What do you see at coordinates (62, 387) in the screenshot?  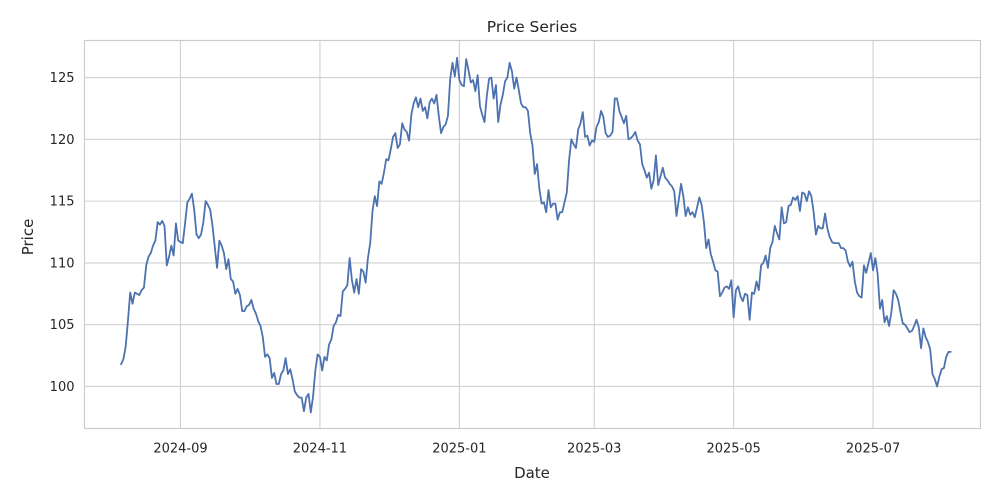 I see `y-tick-label: 100` at bounding box center [62, 387].